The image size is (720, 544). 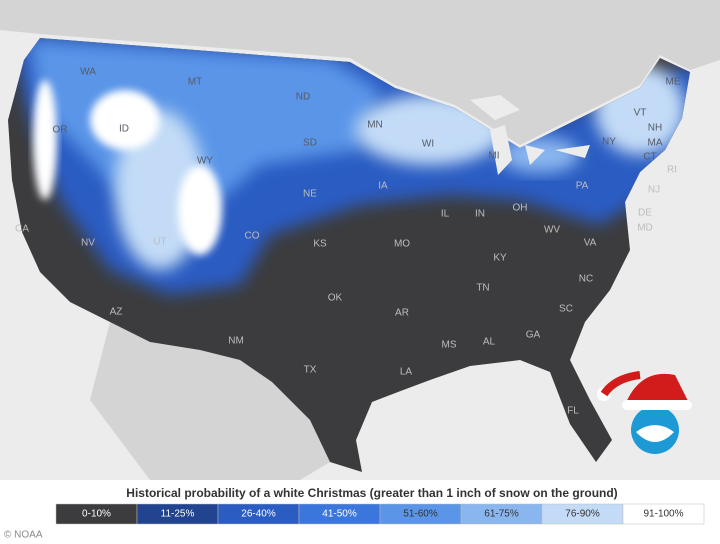 What do you see at coordinates (320, 244) in the screenshot?
I see `state-label: KS` at bounding box center [320, 244].